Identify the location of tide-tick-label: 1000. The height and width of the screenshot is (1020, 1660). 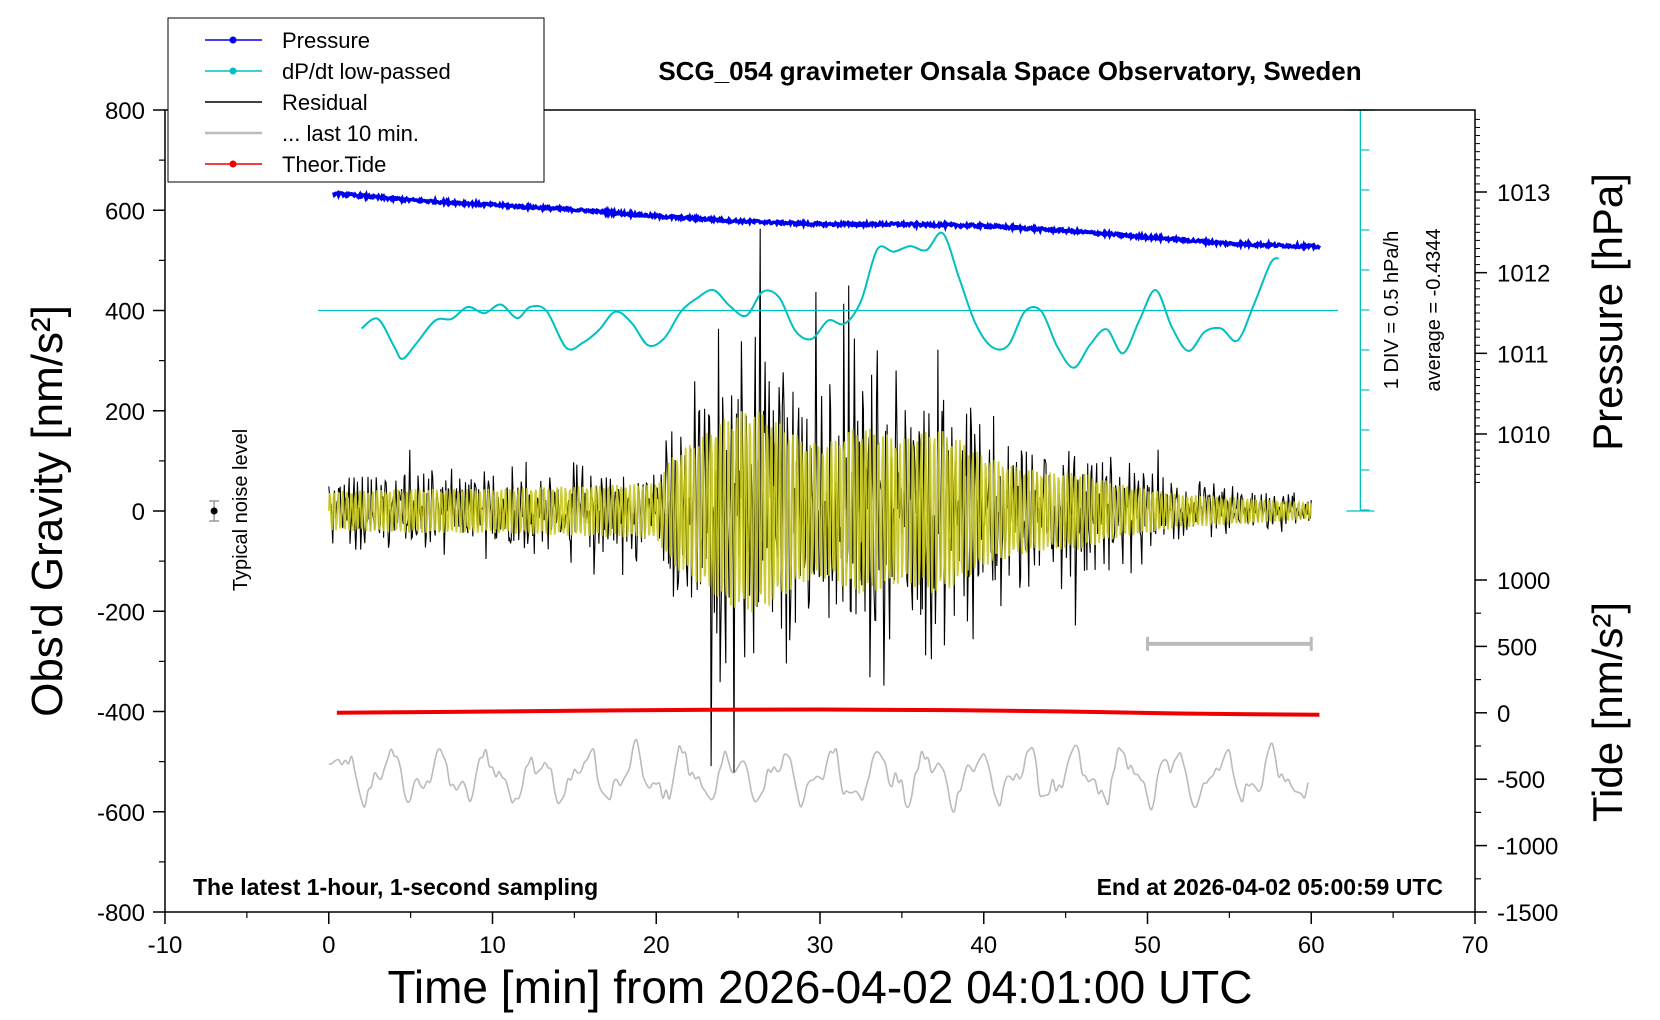
(1523, 581).